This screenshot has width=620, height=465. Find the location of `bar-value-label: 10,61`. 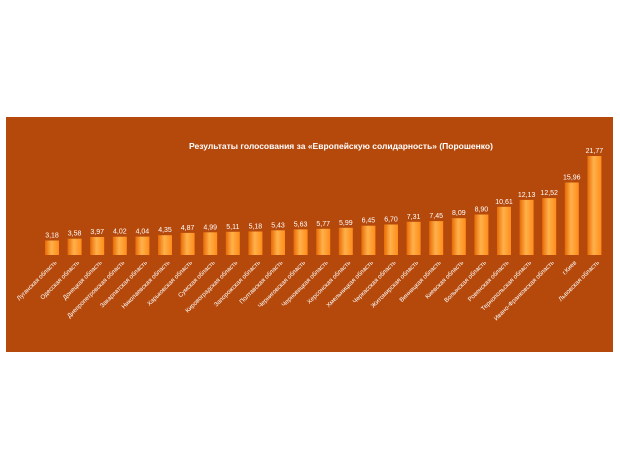

bar-value-label: 10,61 is located at coordinates (504, 202).